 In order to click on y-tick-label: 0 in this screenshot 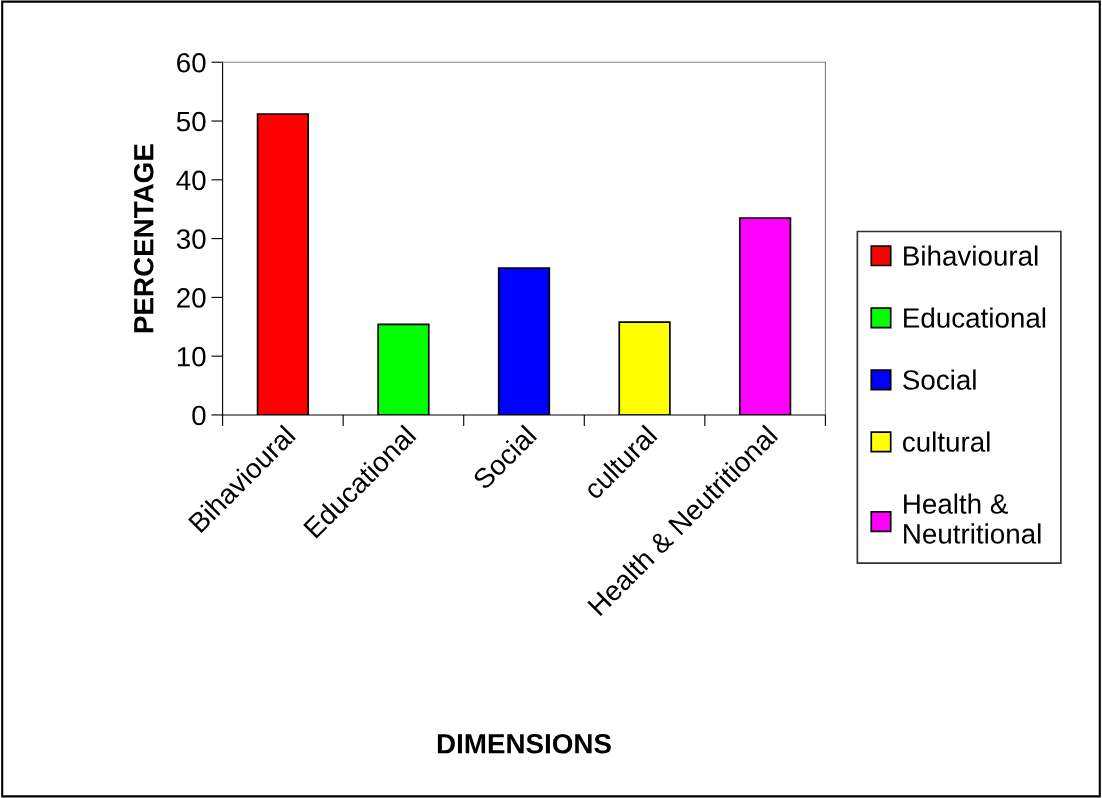, I will do `click(199, 415)`.